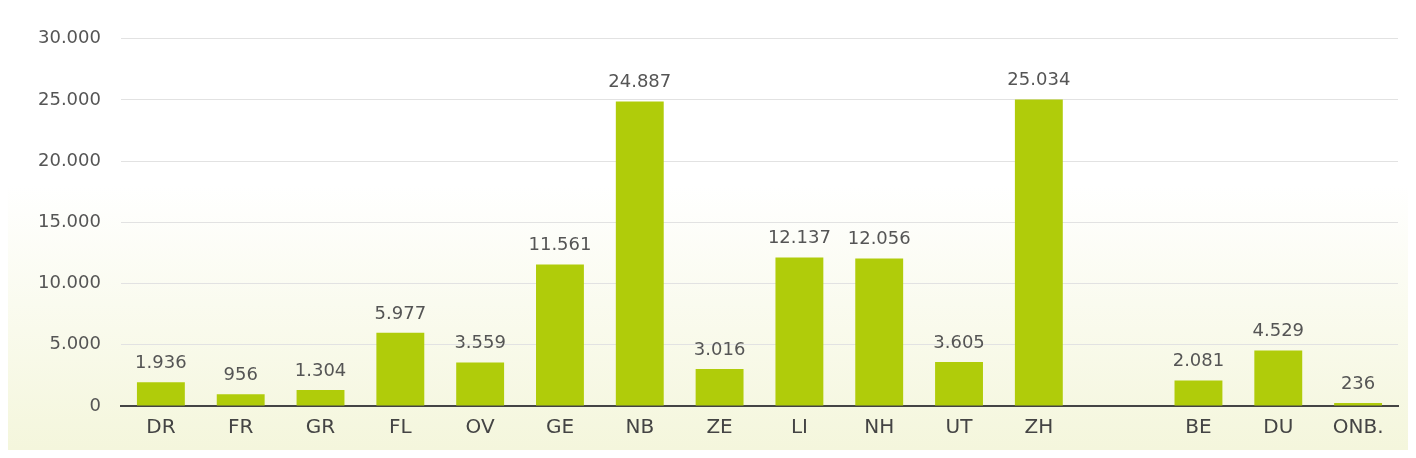 The width and height of the screenshot is (1416, 458). Describe the element at coordinates (879, 238) in the screenshot. I see `data-label: 12.056` at that location.